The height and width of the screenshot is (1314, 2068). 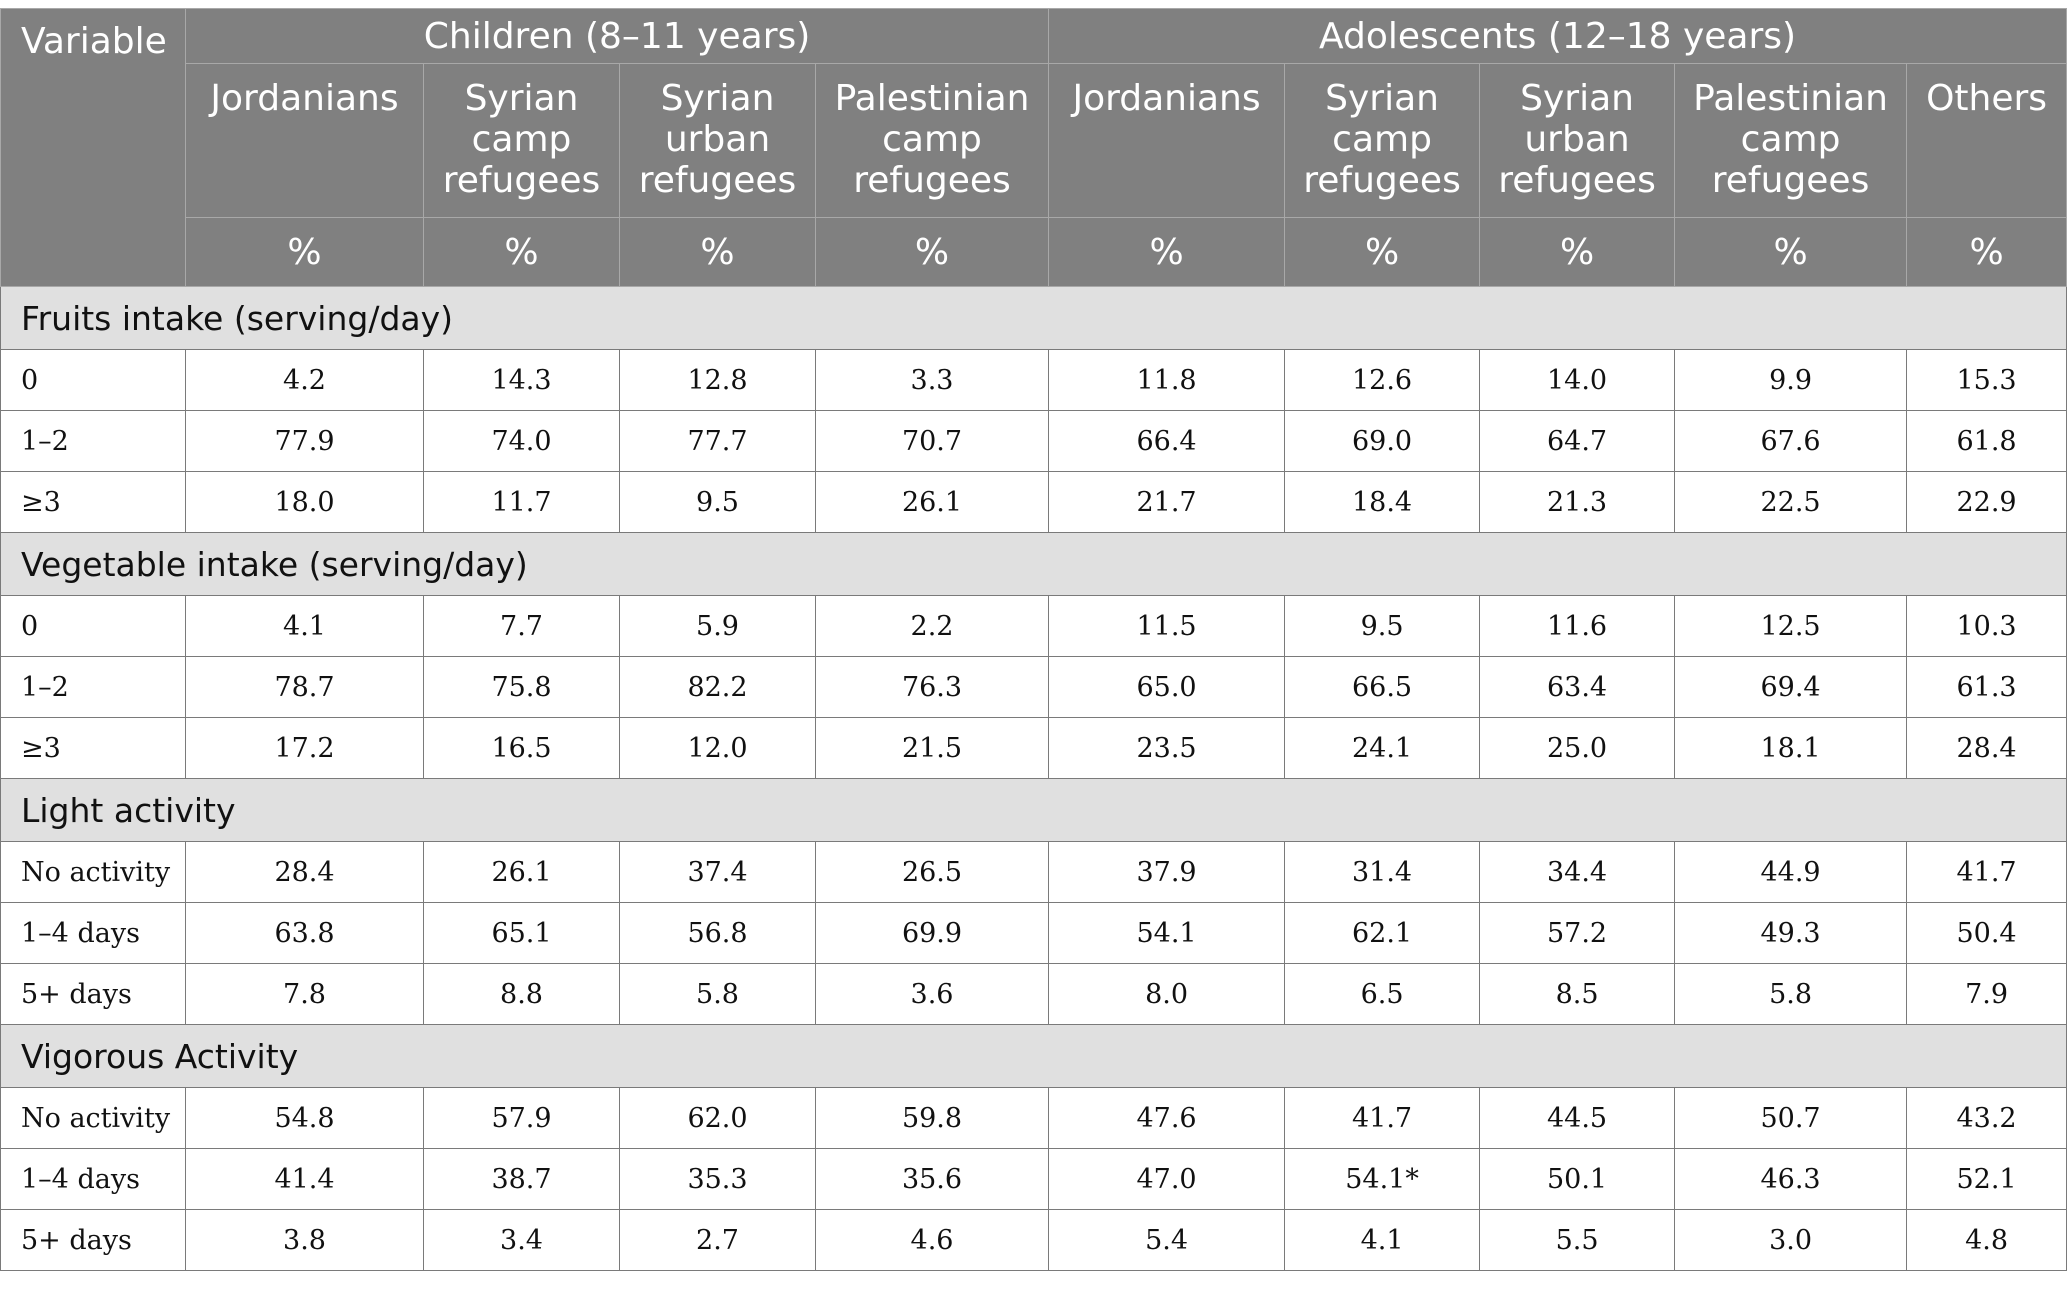 I want to click on table-cell: 41.7, so click(x=1382, y=1118).